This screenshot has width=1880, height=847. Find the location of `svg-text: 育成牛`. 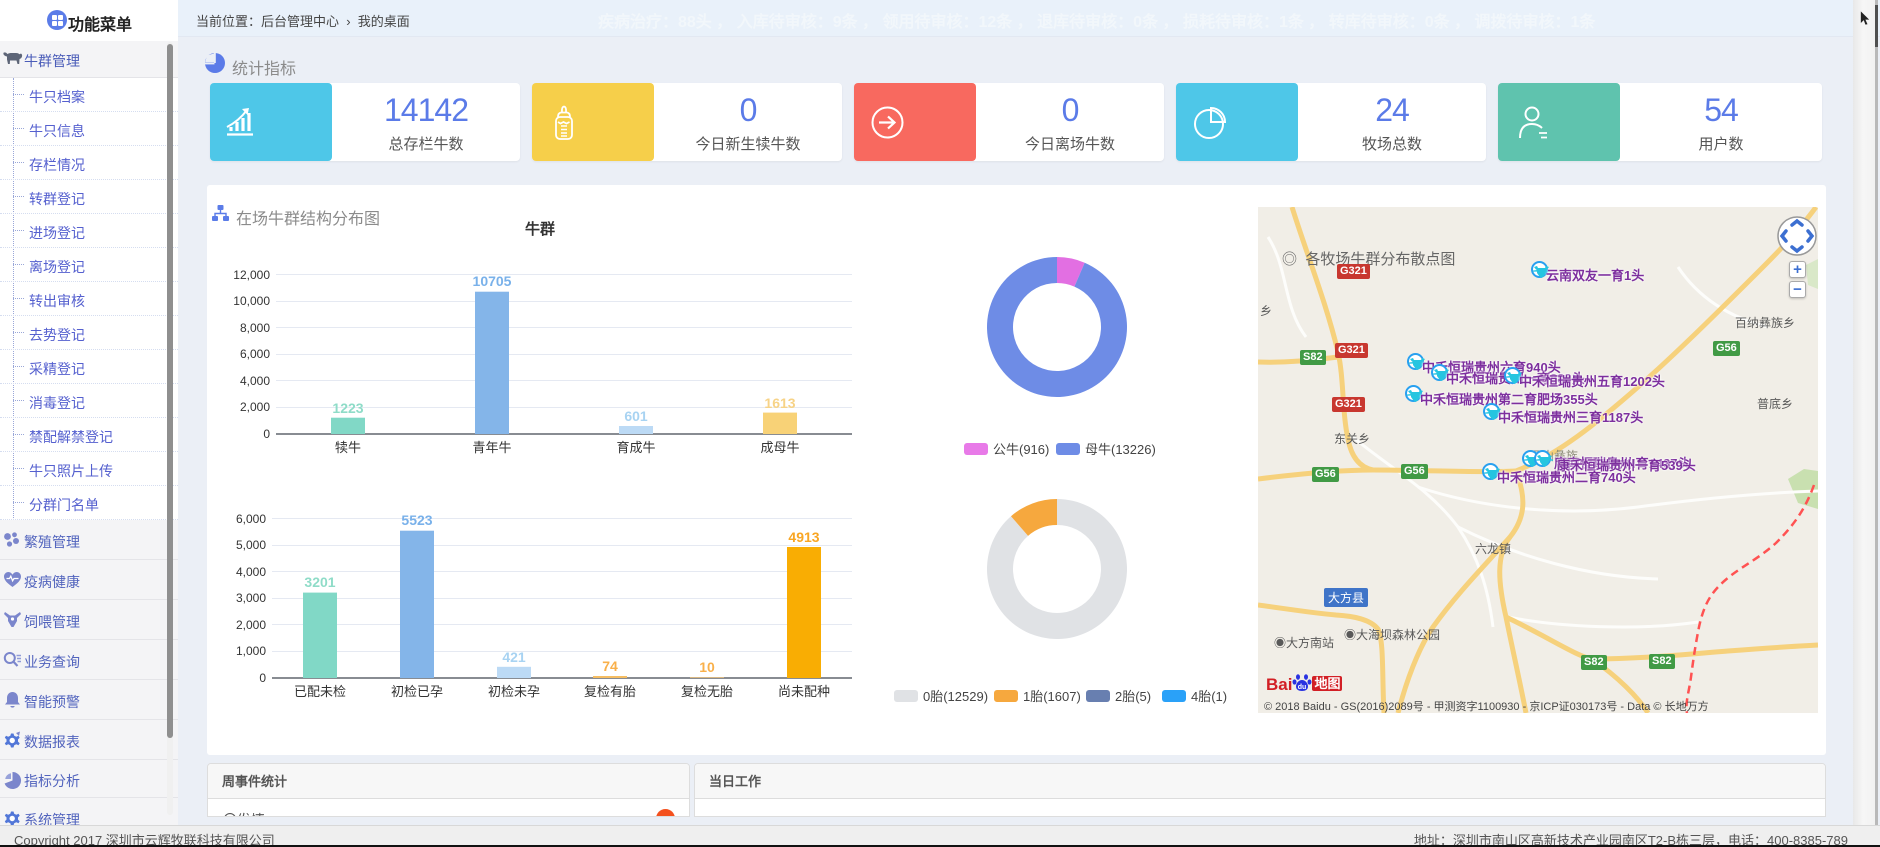

svg-text: 育成牛 is located at coordinates (635, 447).